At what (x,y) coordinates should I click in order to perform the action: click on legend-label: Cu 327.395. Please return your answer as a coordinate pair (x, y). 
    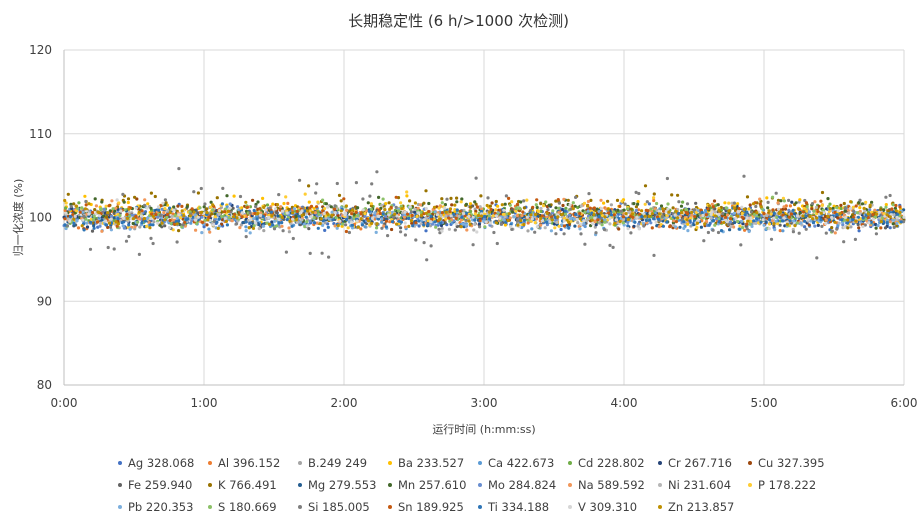
    Looking at the image, I should click on (791, 463).